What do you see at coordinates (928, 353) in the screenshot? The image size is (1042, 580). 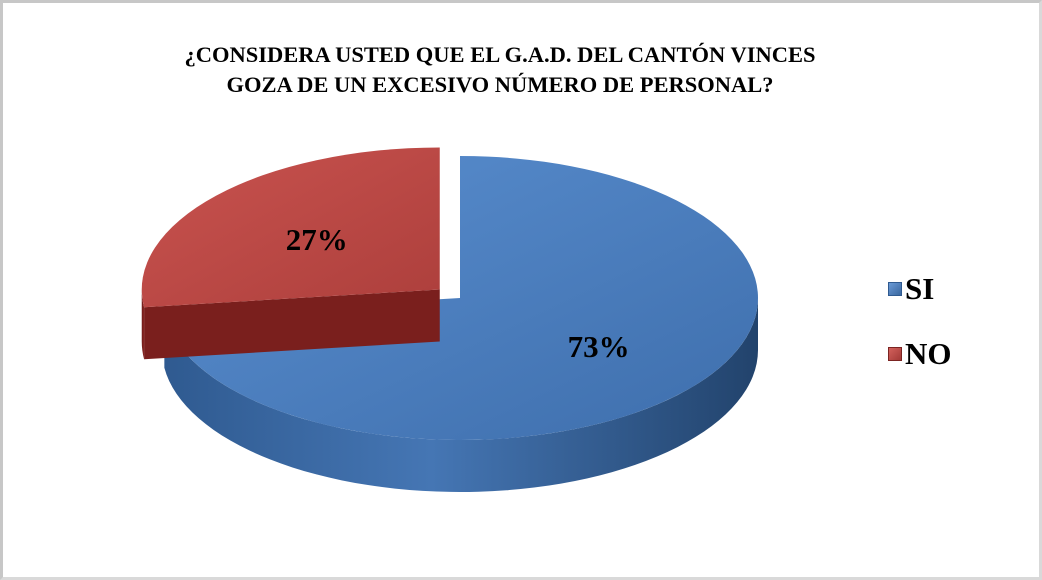 I see `legend-label-no: NO` at bounding box center [928, 353].